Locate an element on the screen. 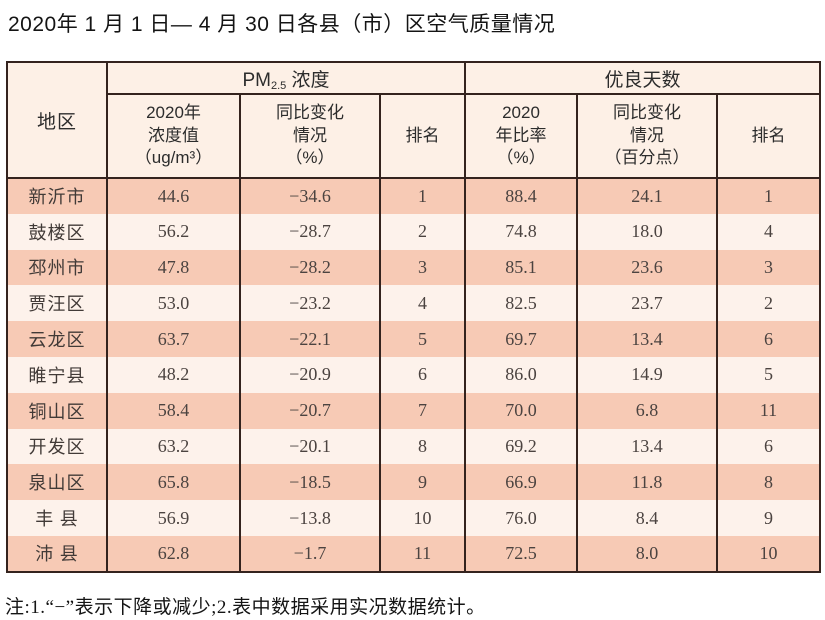 Image resolution: width=825 pixels, height=620 pixels. cell-pm-value: 53.0 is located at coordinates (173, 303).